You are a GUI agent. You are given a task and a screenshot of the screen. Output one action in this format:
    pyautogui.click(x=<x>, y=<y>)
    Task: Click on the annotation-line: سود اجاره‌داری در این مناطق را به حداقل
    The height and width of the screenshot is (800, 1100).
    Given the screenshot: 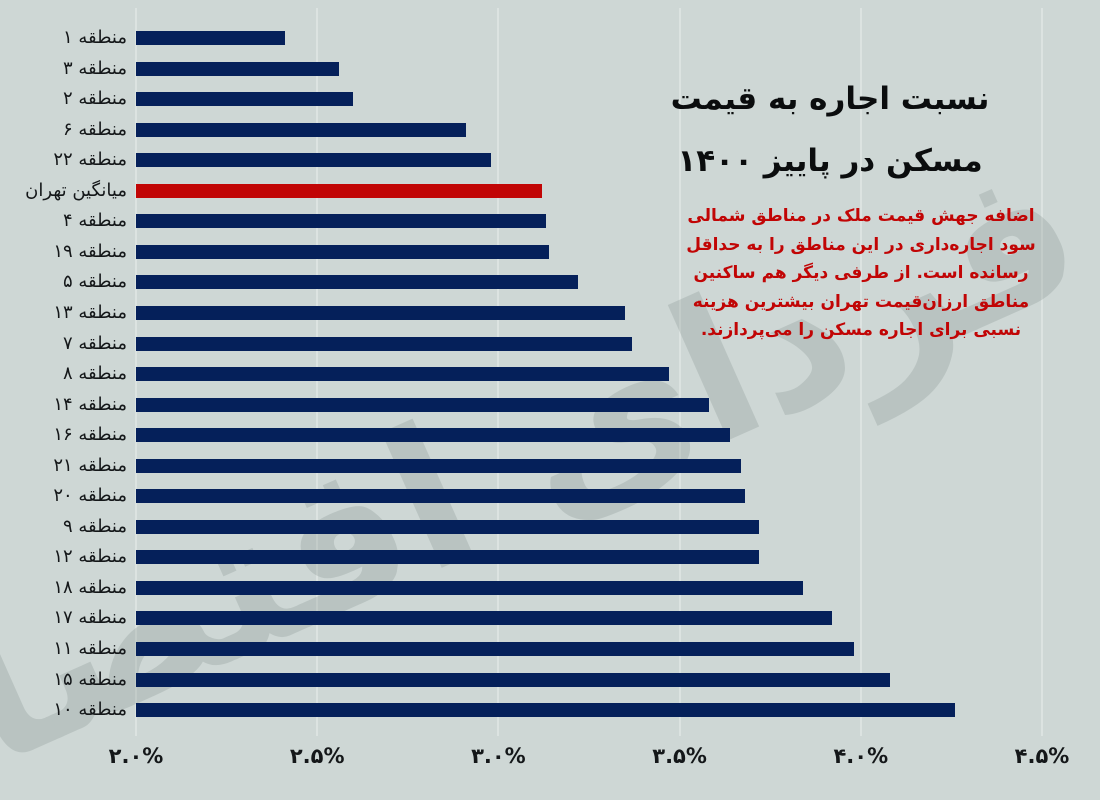 What is the action you would take?
    pyautogui.click(x=862, y=244)
    